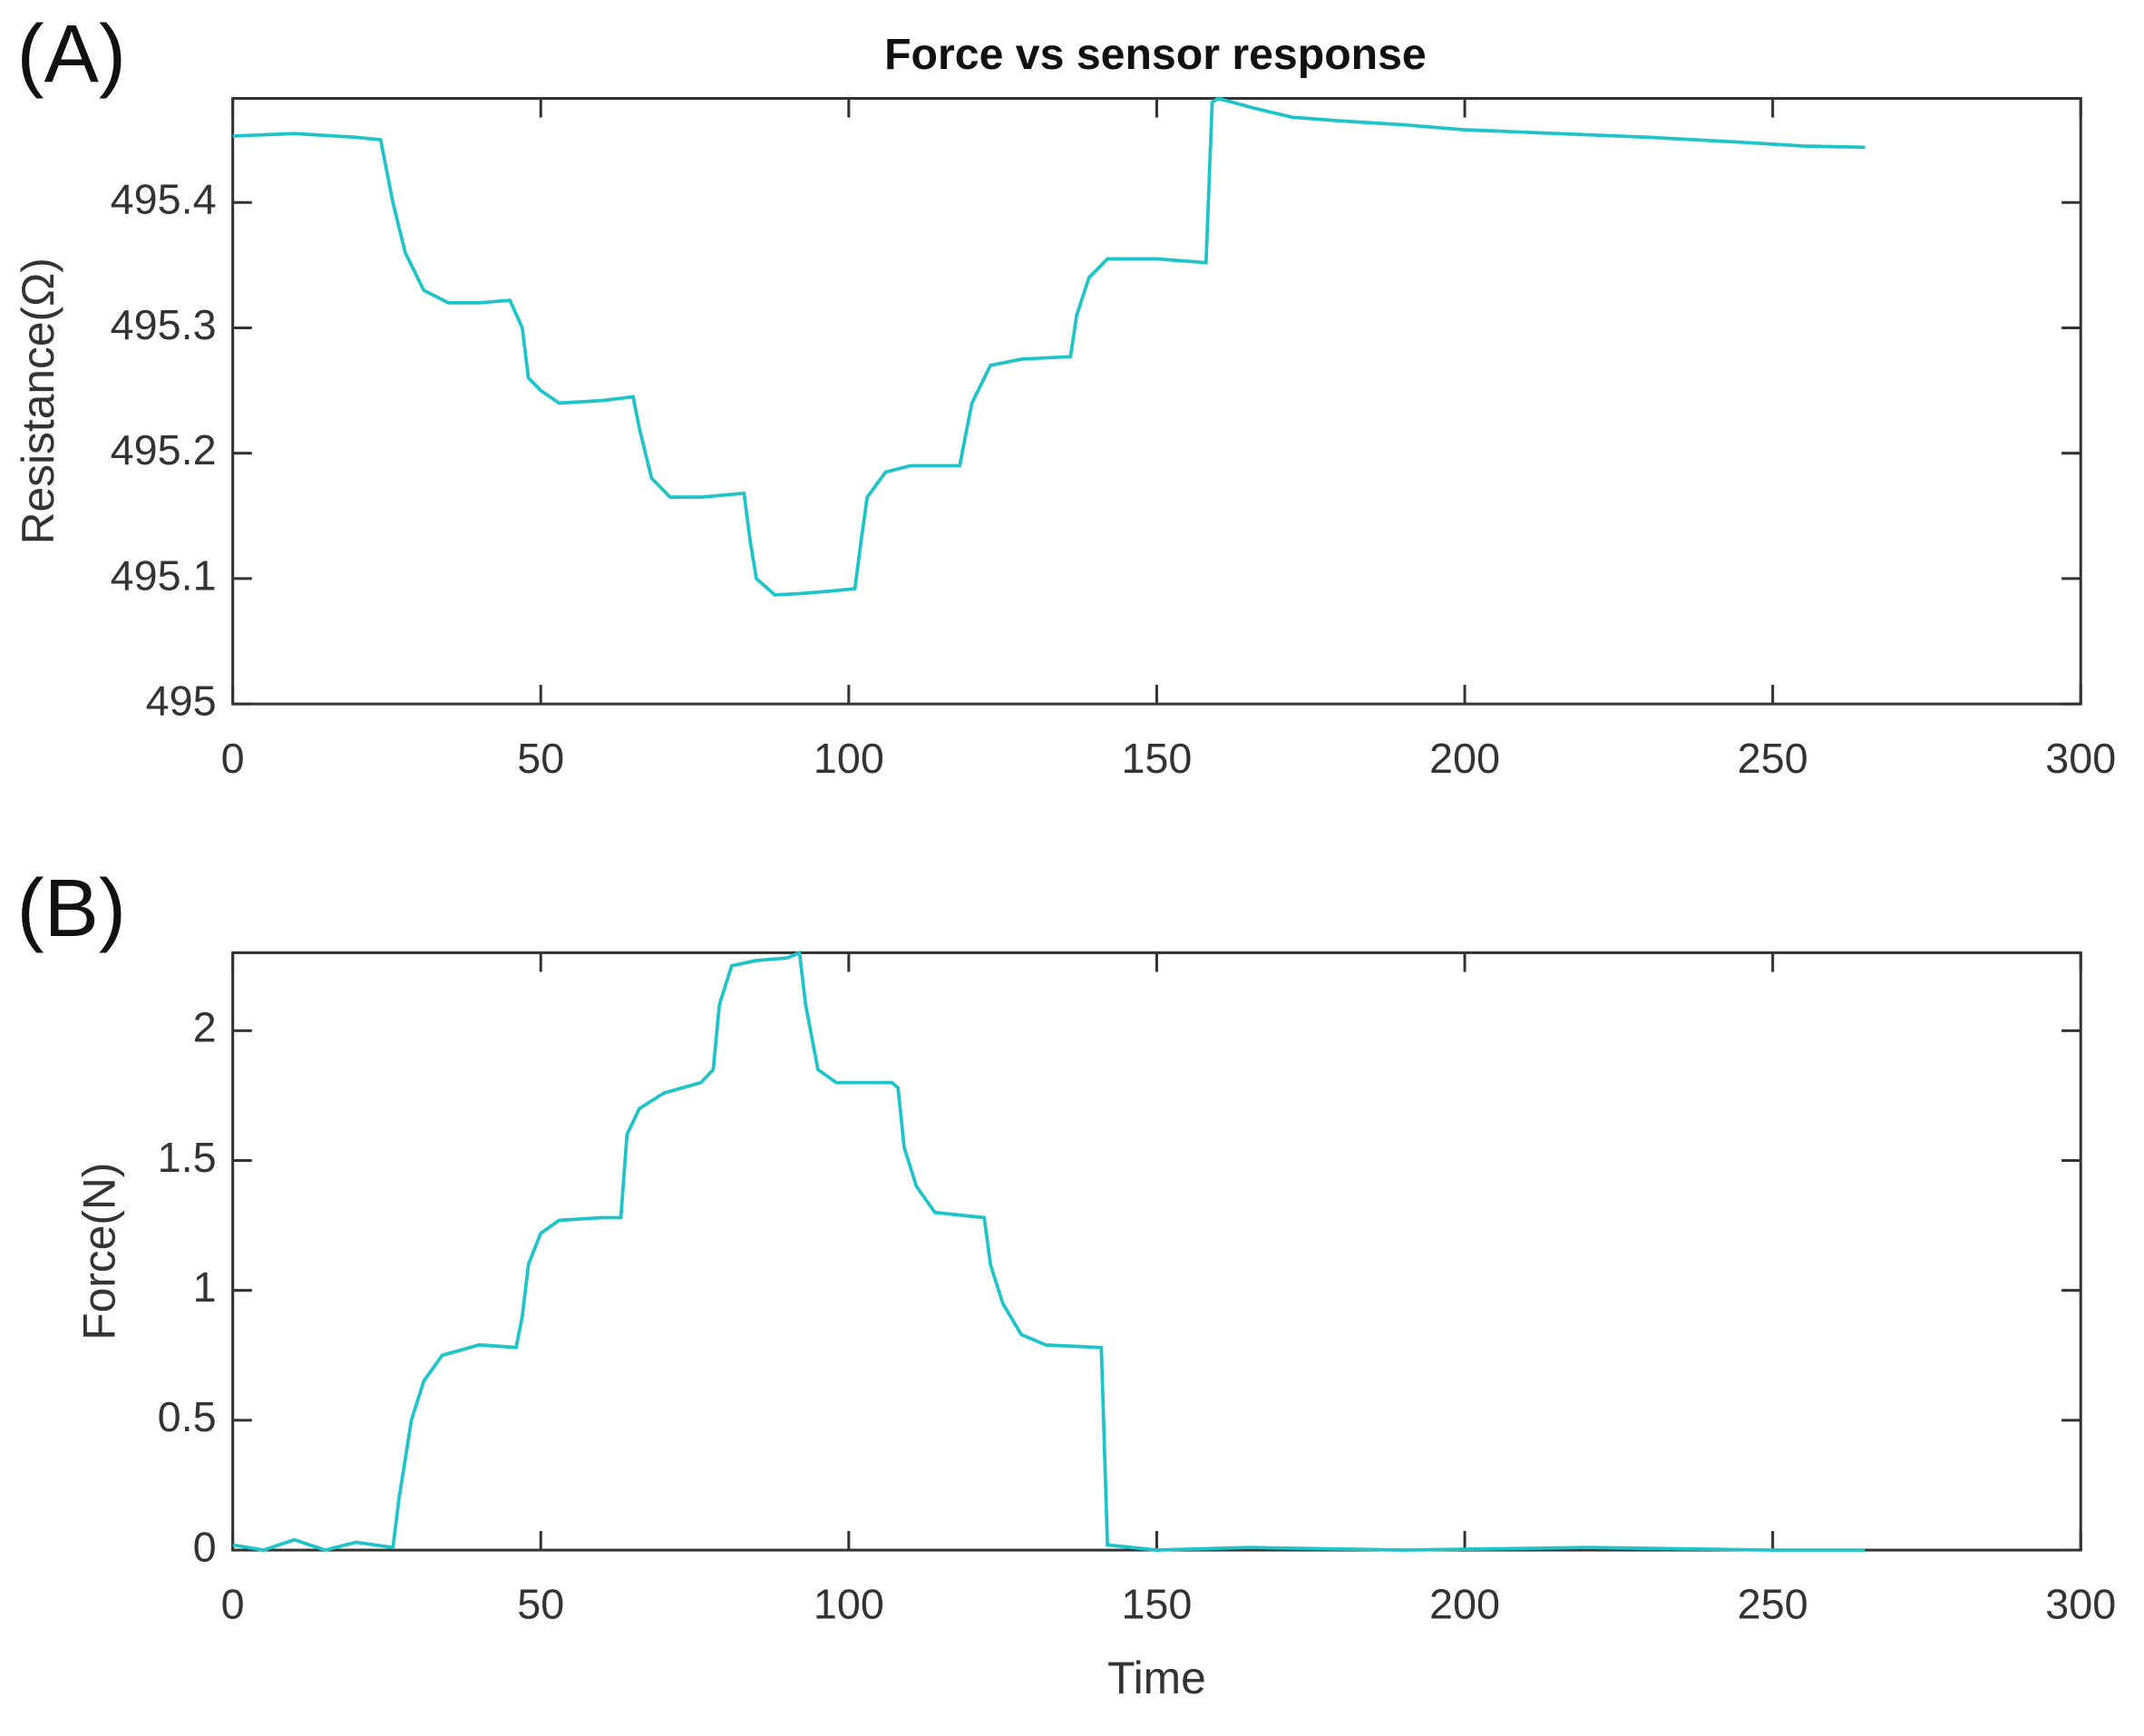 The width and height of the screenshot is (2144, 1736). I want to click on panel-label: (A), so click(72, 54).